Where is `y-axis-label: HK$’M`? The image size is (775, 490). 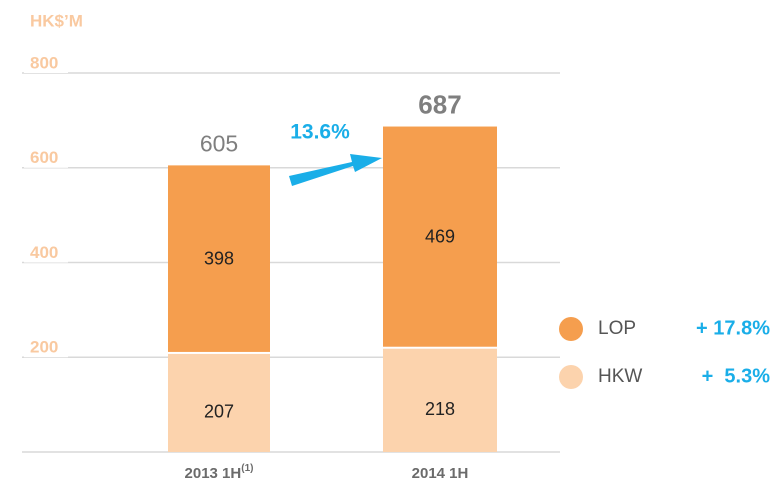
y-axis-label: HK$’M is located at coordinates (56, 20).